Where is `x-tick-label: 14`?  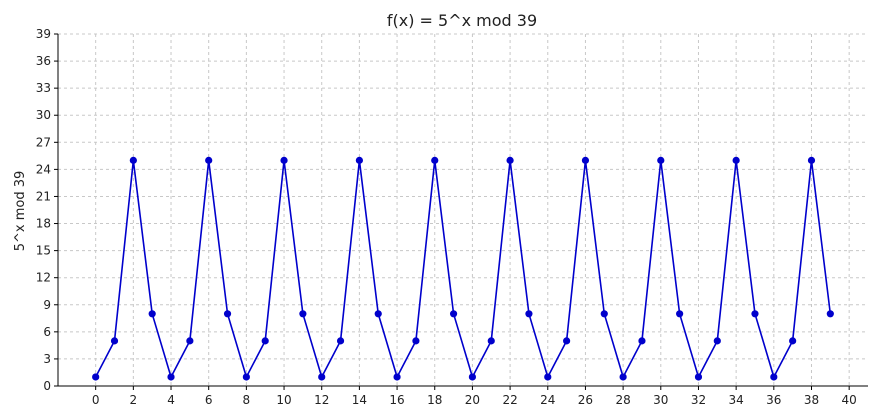 x-tick-label: 14 is located at coordinates (359, 400).